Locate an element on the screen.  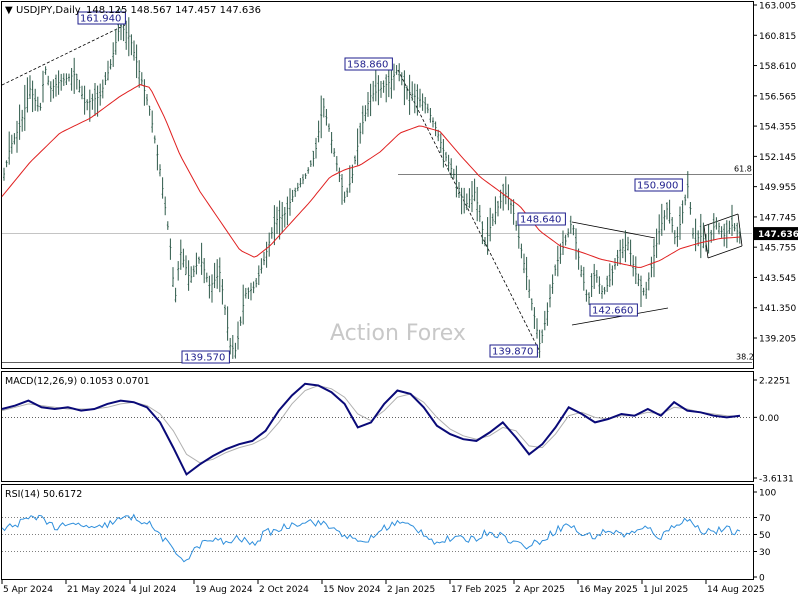
time-axis-label: 2 Jan 2025 is located at coordinates (411, 590).